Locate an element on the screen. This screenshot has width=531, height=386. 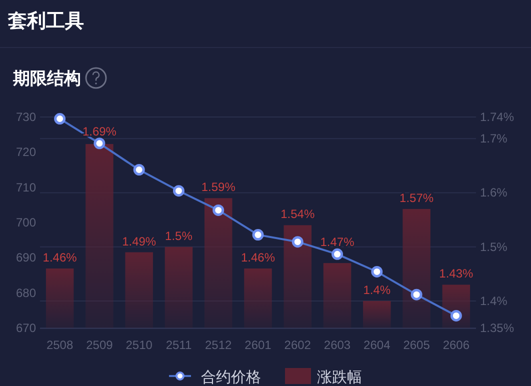
data-label: 1.5% is located at coordinates (179, 235).